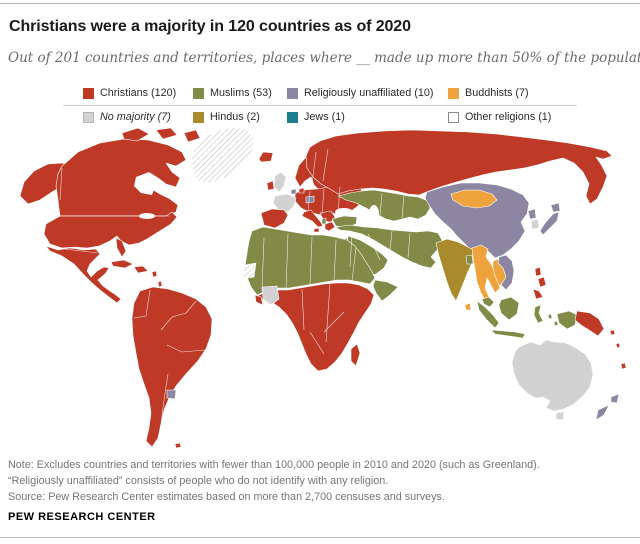  What do you see at coordinates (555, 207) in the screenshot?
I see `region-japan-hokkaido` at bounding box center [555, 207].